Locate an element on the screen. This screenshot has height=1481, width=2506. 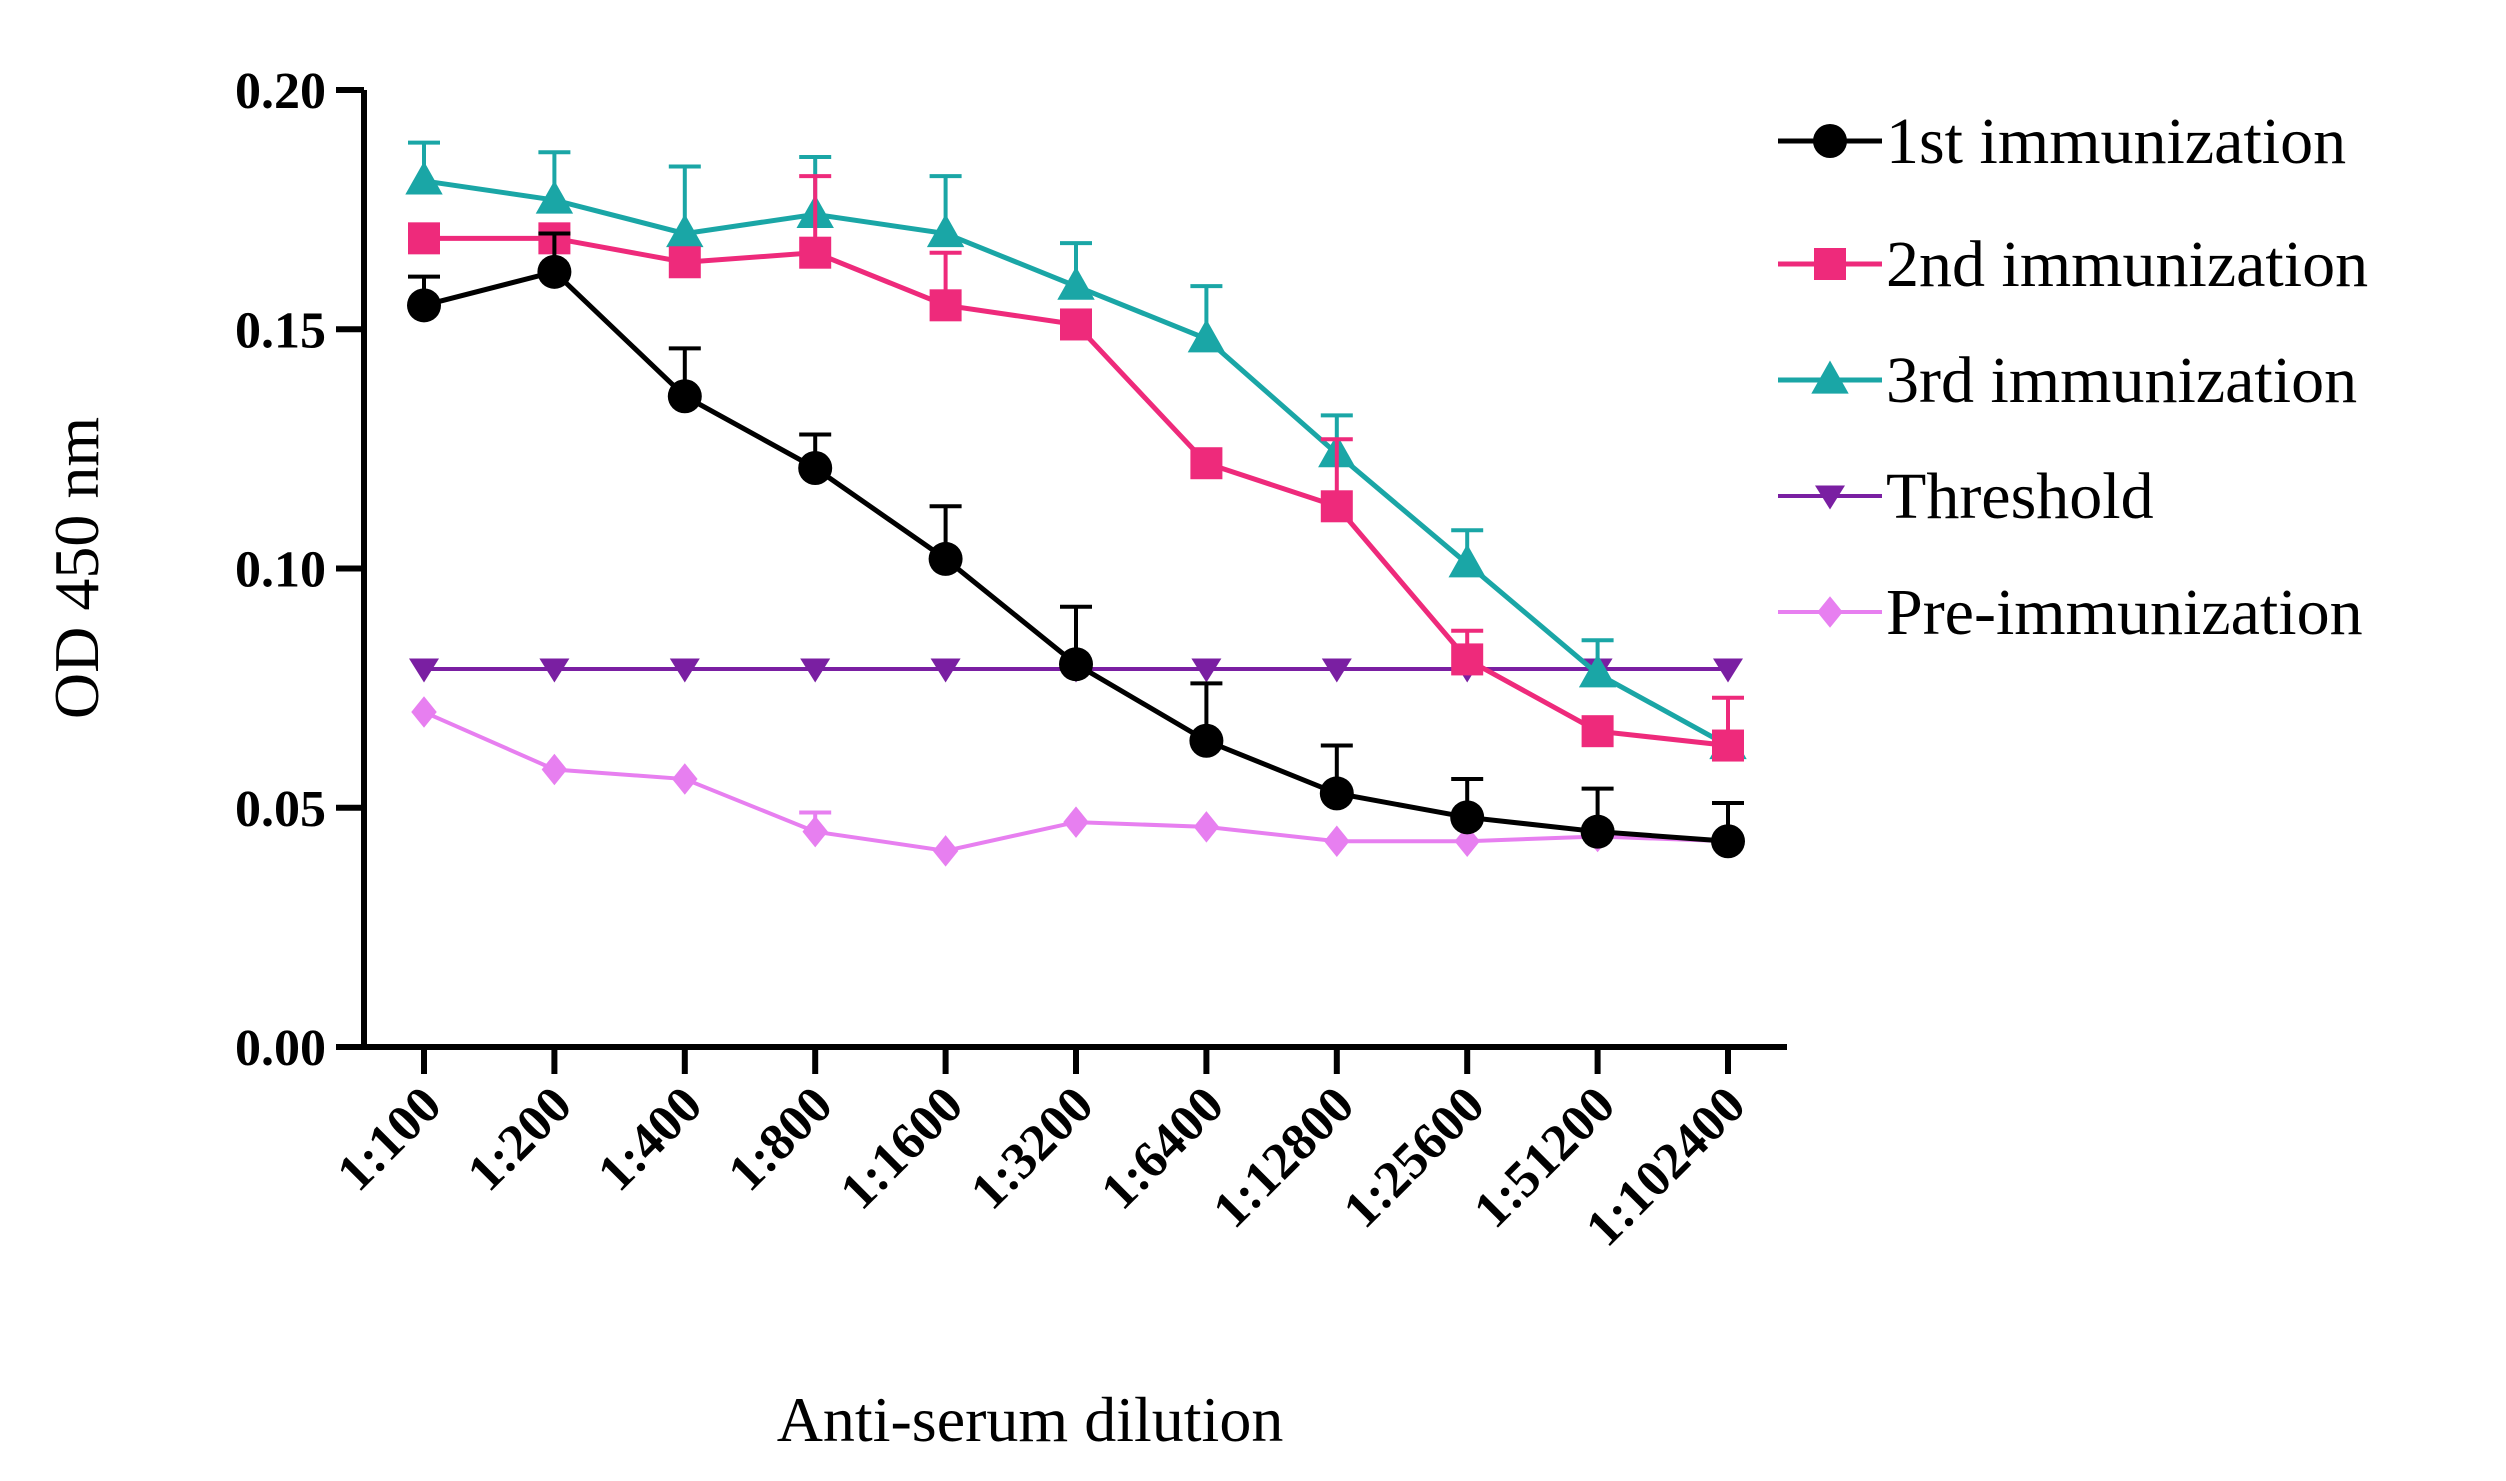
legend-item-pre-immunization: Pre-immunization is located at coordinates (2070, 612).